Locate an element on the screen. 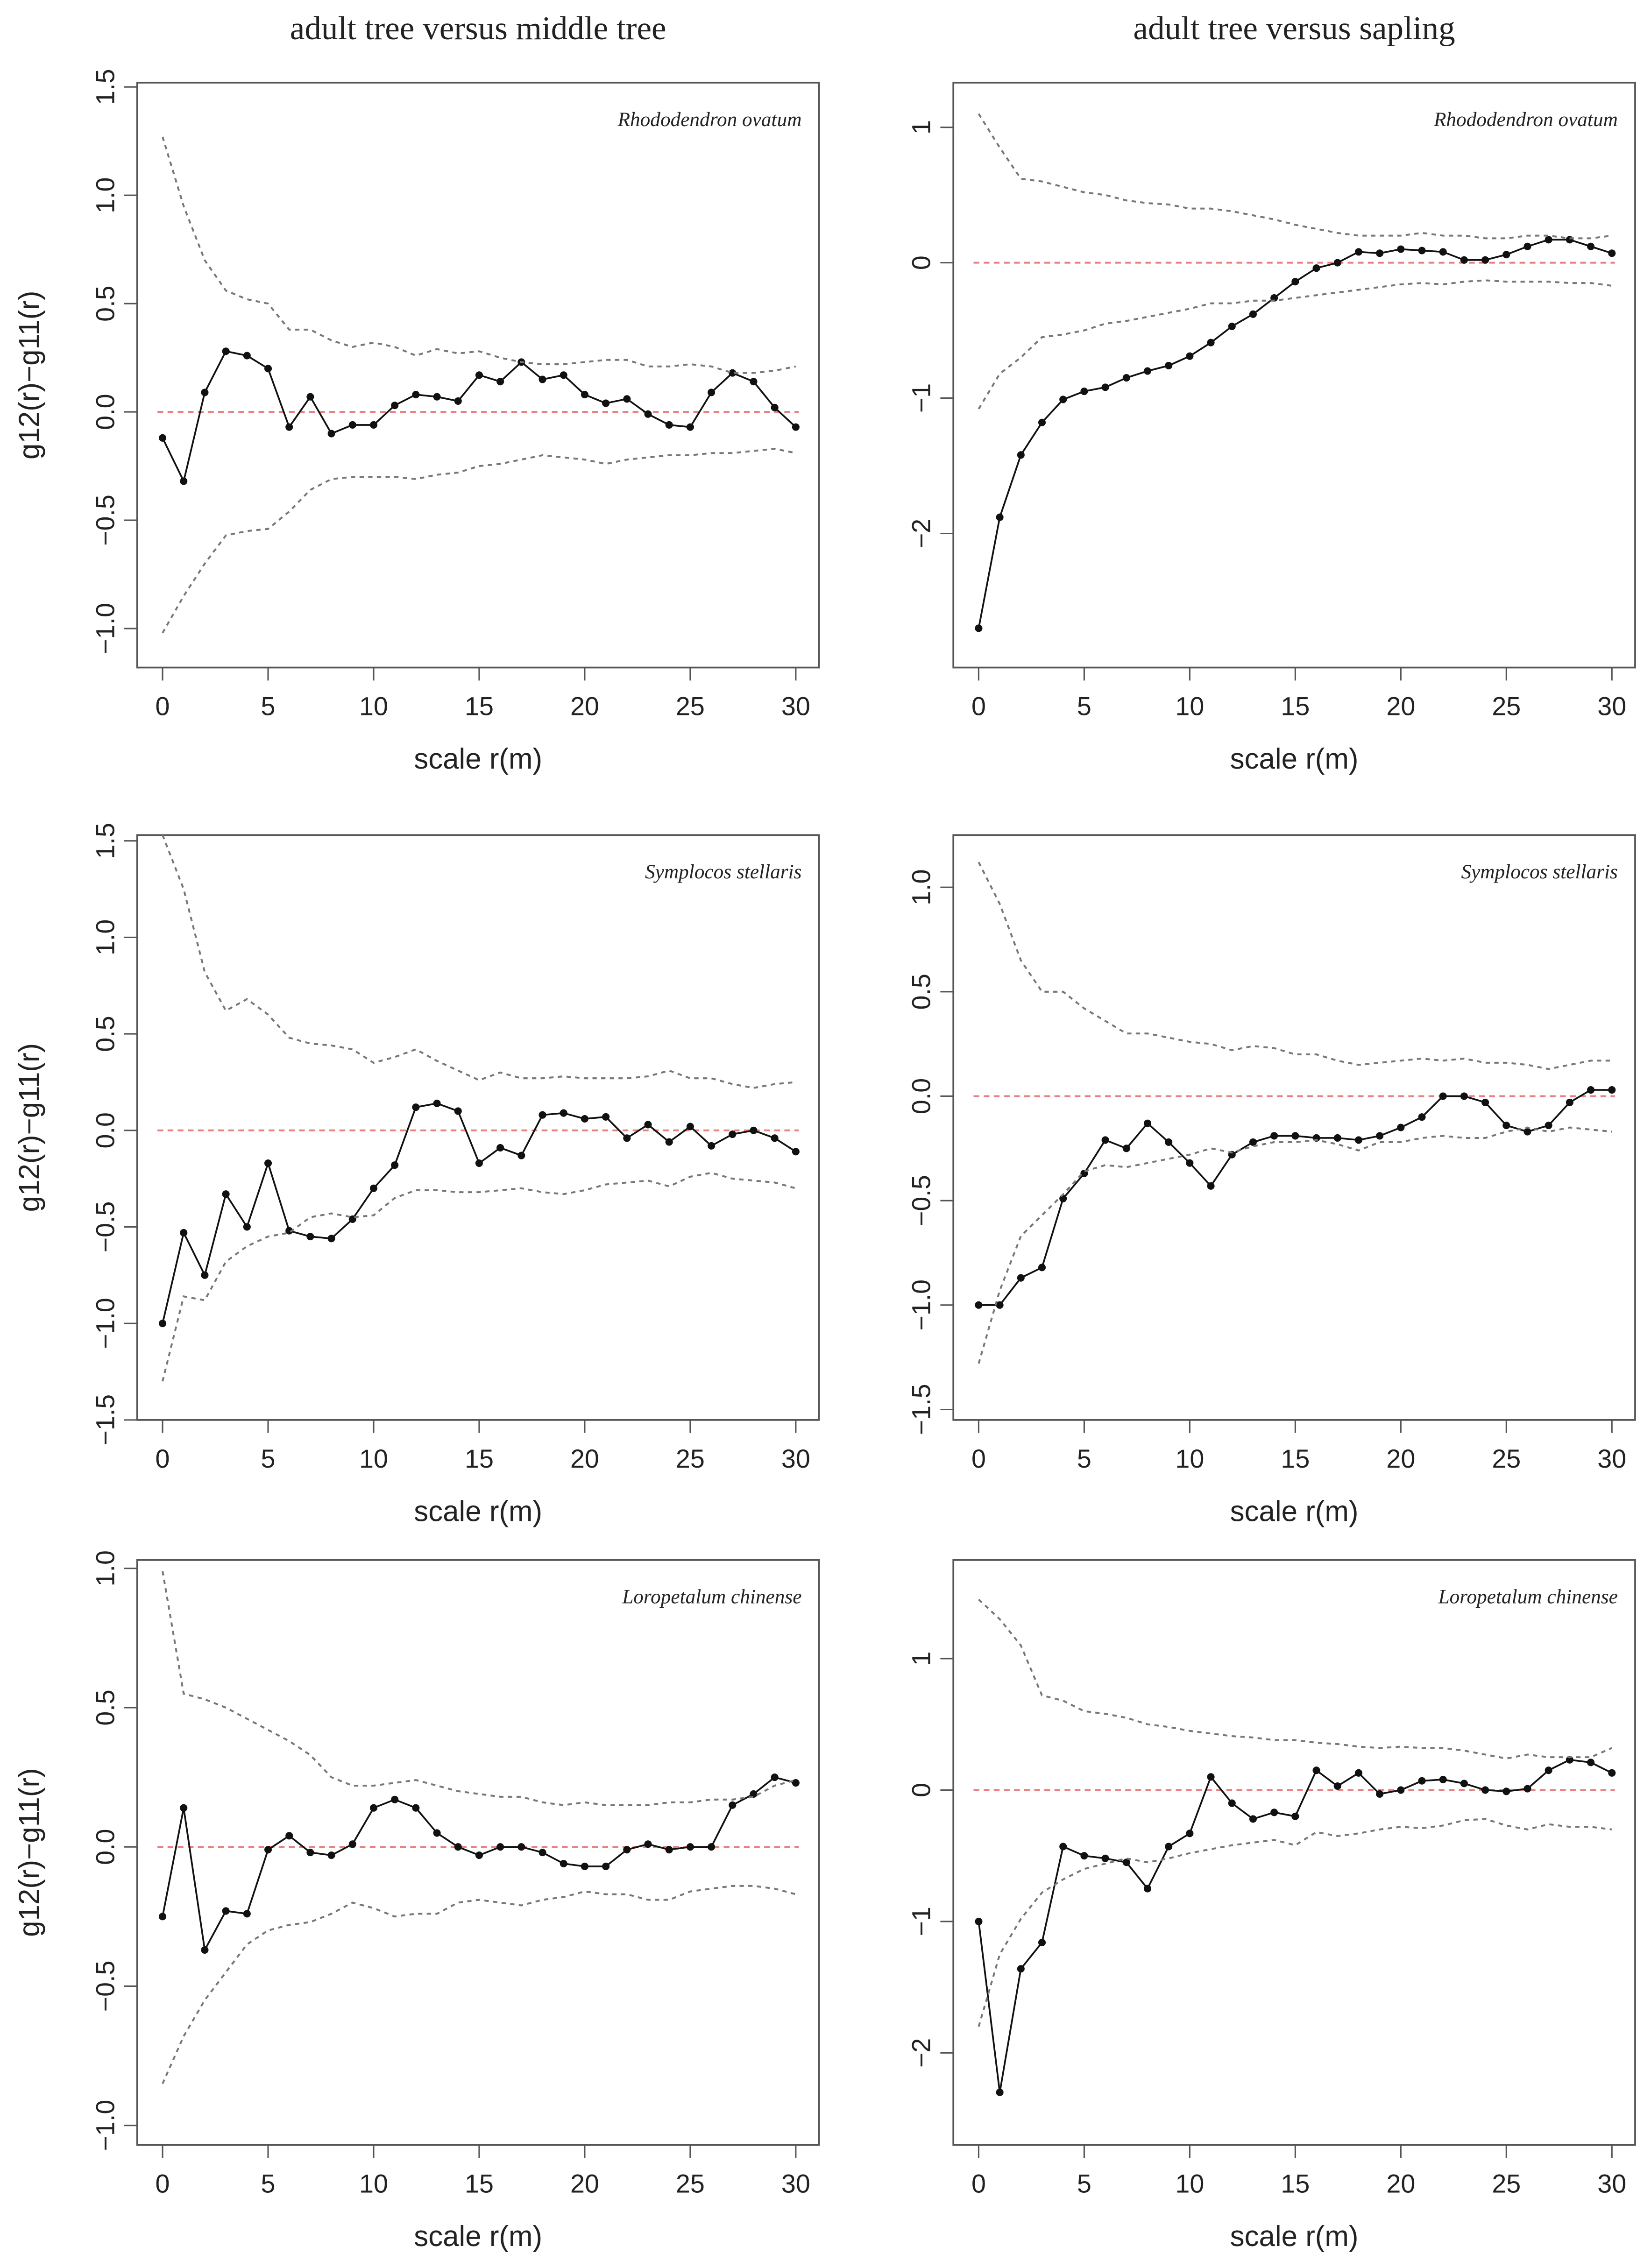 This screenshot has width=1651, height=2268. y-tick-label: 1.5 is located at coordinates (105, 841).